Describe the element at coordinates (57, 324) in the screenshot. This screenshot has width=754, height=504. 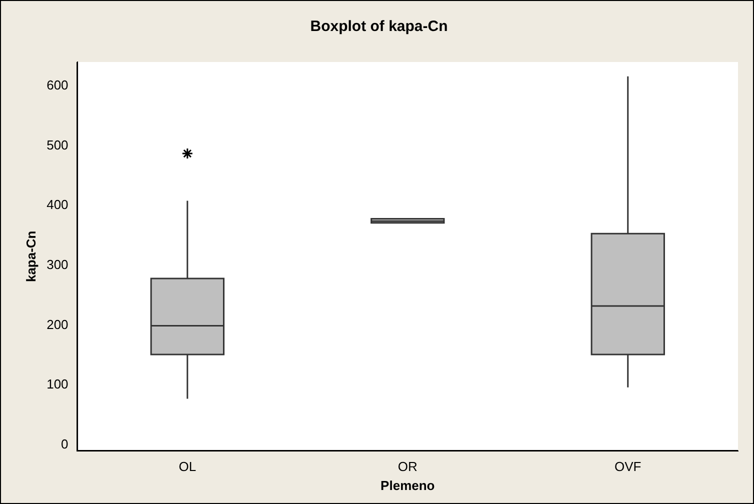
I see `y-tick-label: 200` at that location.